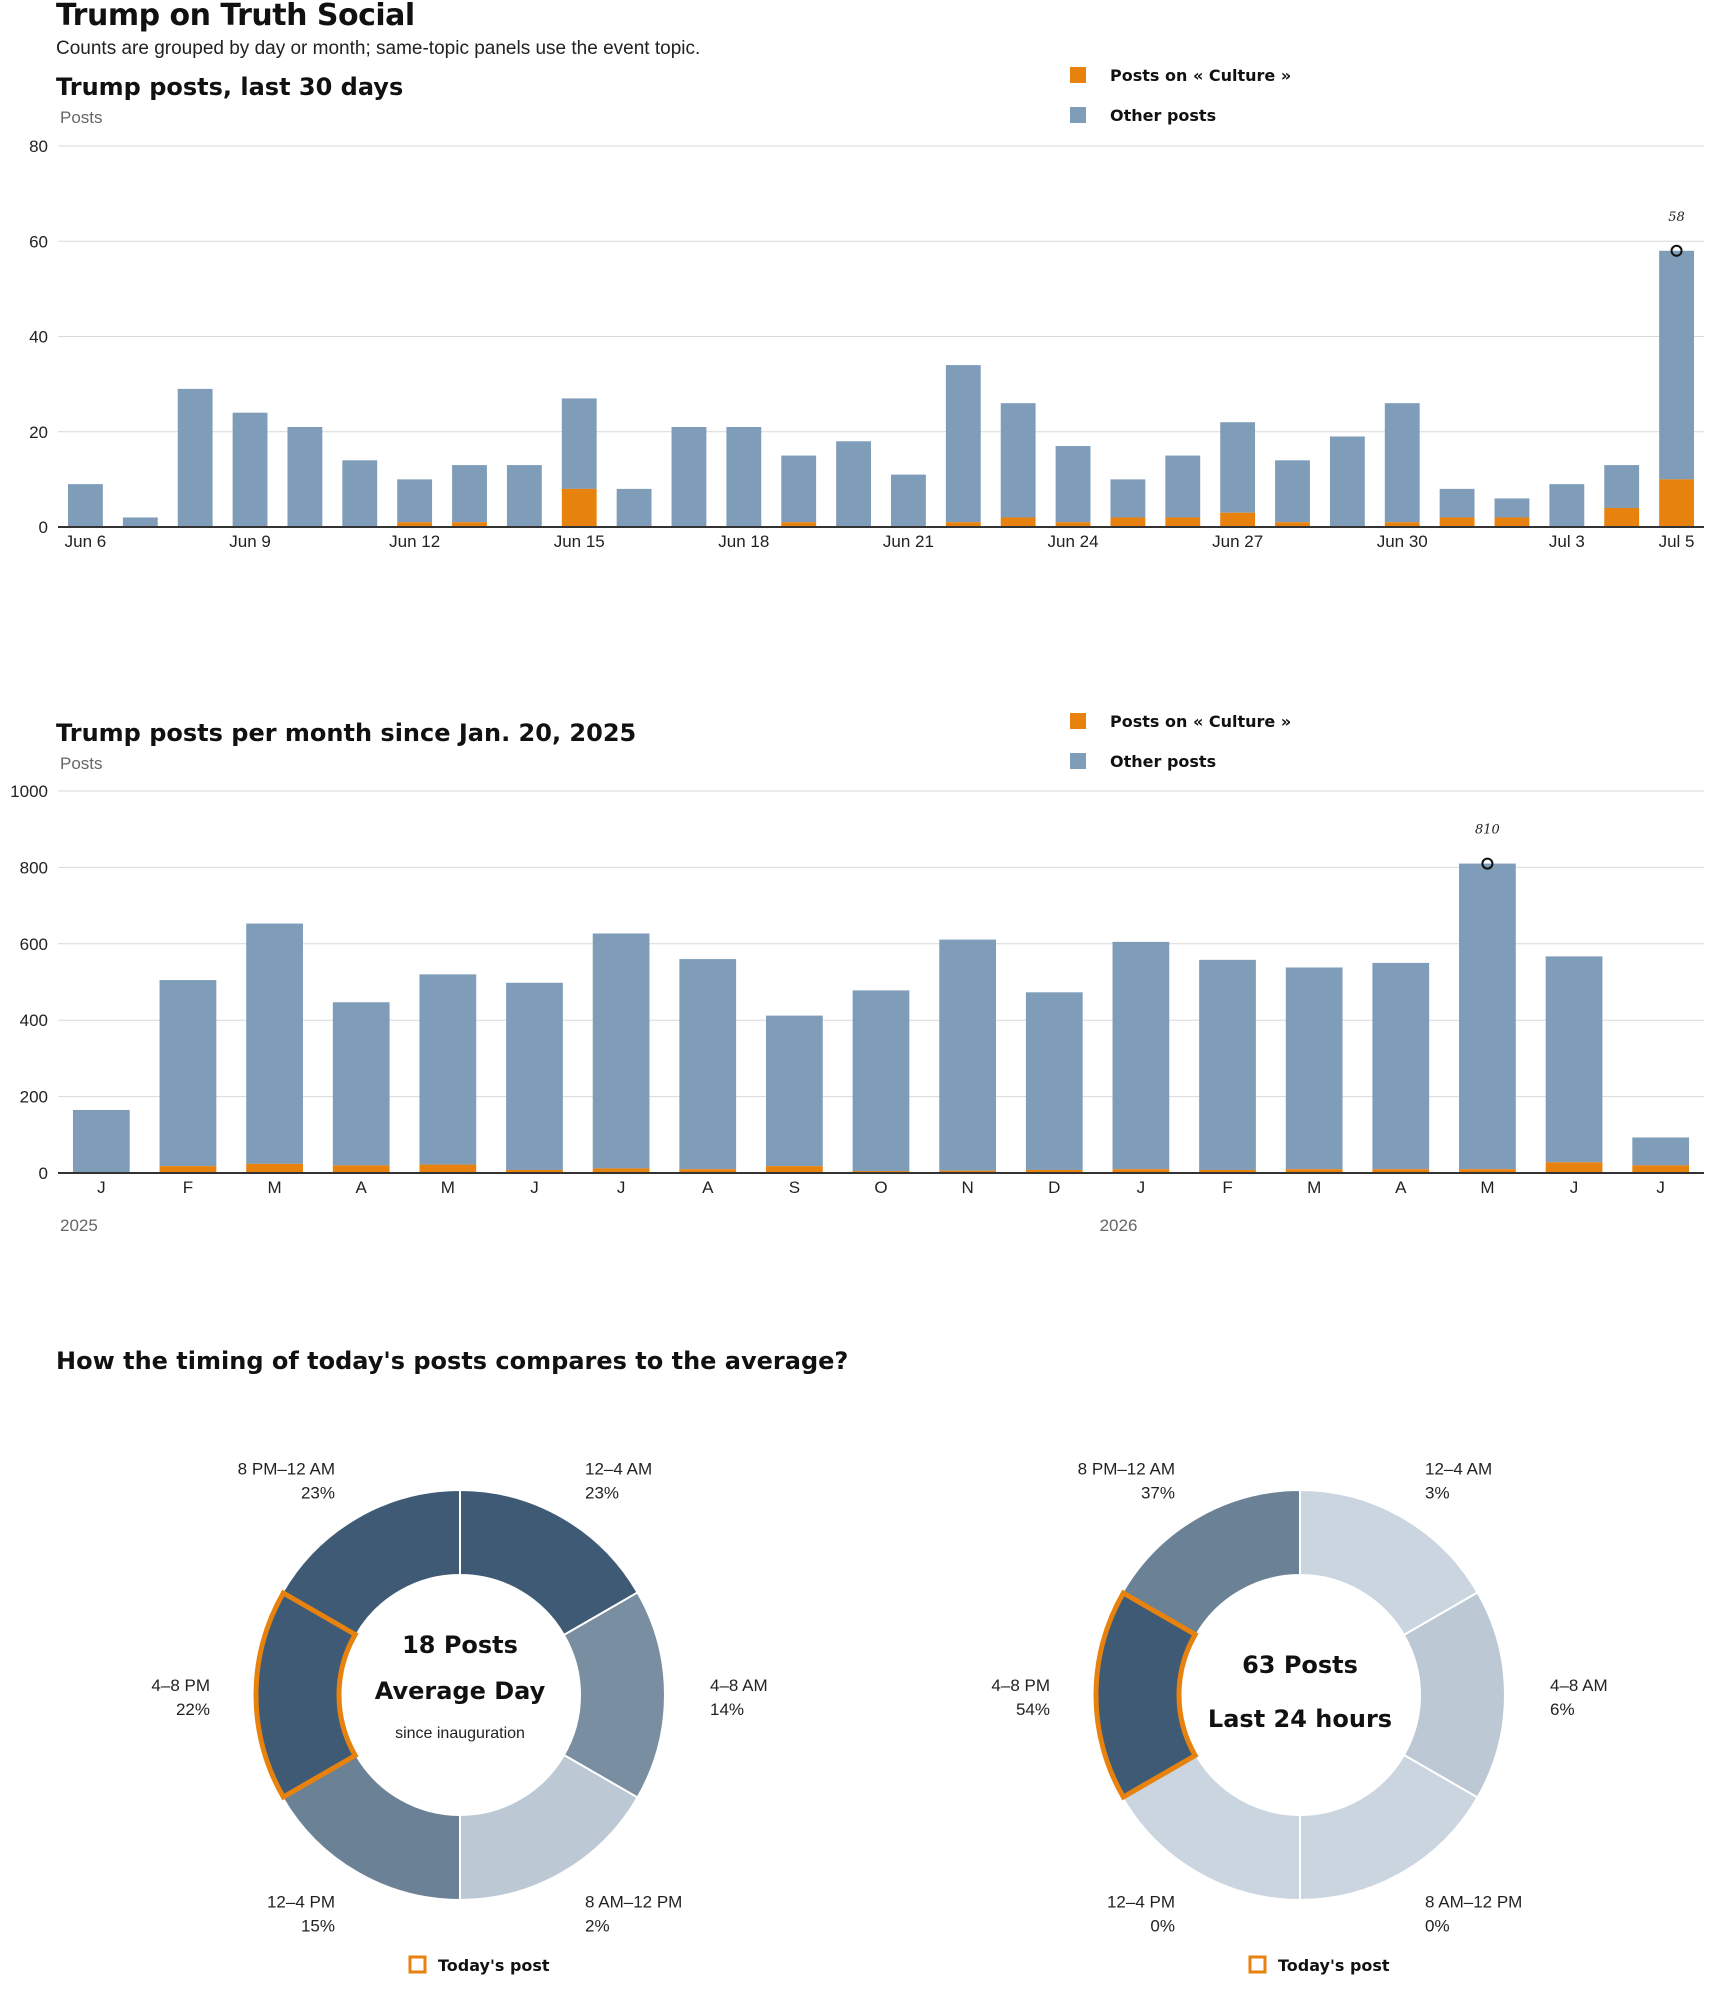 This screenshot has height=1993, width=1710. I want to click on slice-percent: 37%, so click(1158, 1492).